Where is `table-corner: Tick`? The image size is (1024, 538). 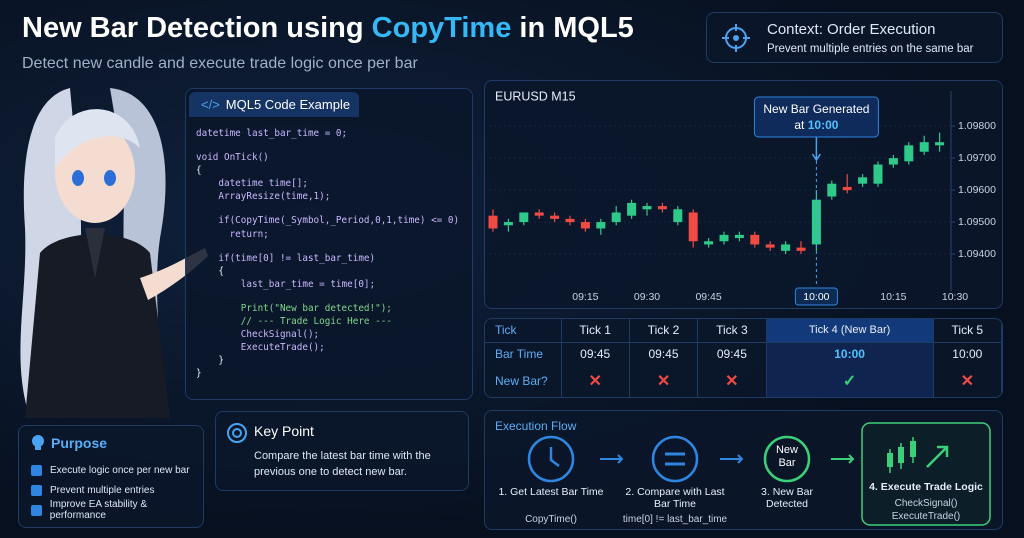 table-corner: Tick is located at coordinates (523, 331).